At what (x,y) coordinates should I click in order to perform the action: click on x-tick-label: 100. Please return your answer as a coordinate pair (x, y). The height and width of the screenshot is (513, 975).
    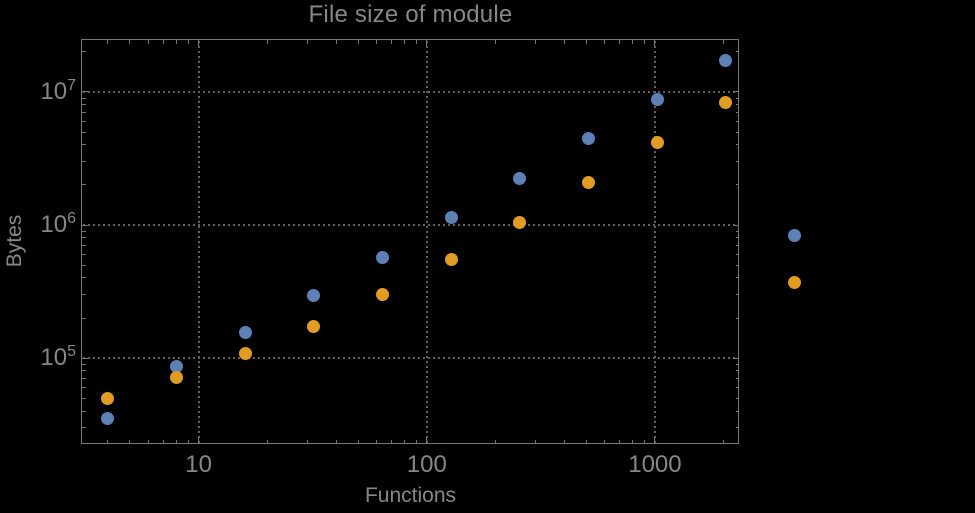
    Looking at the image, I should click on (426, 464).